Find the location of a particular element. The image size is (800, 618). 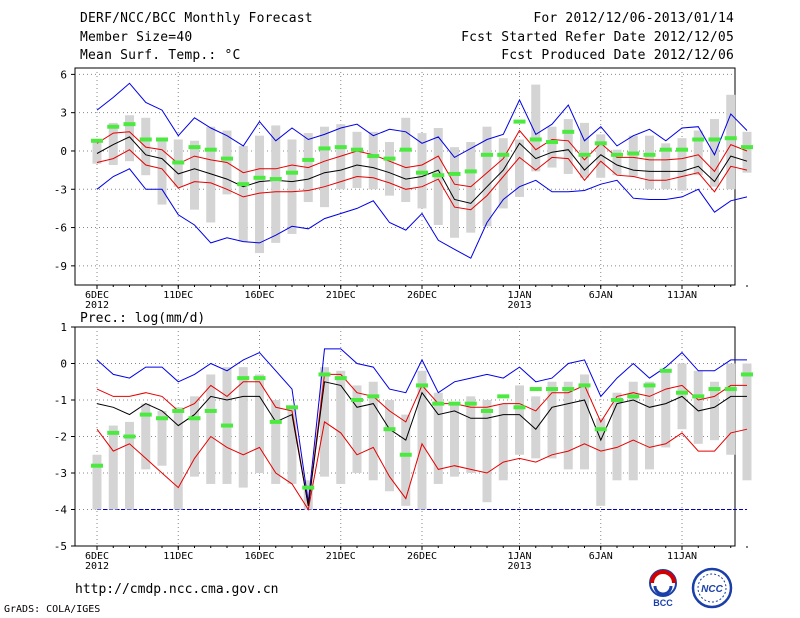

y-tick-label: -2 is located at coordinates (60, 437).